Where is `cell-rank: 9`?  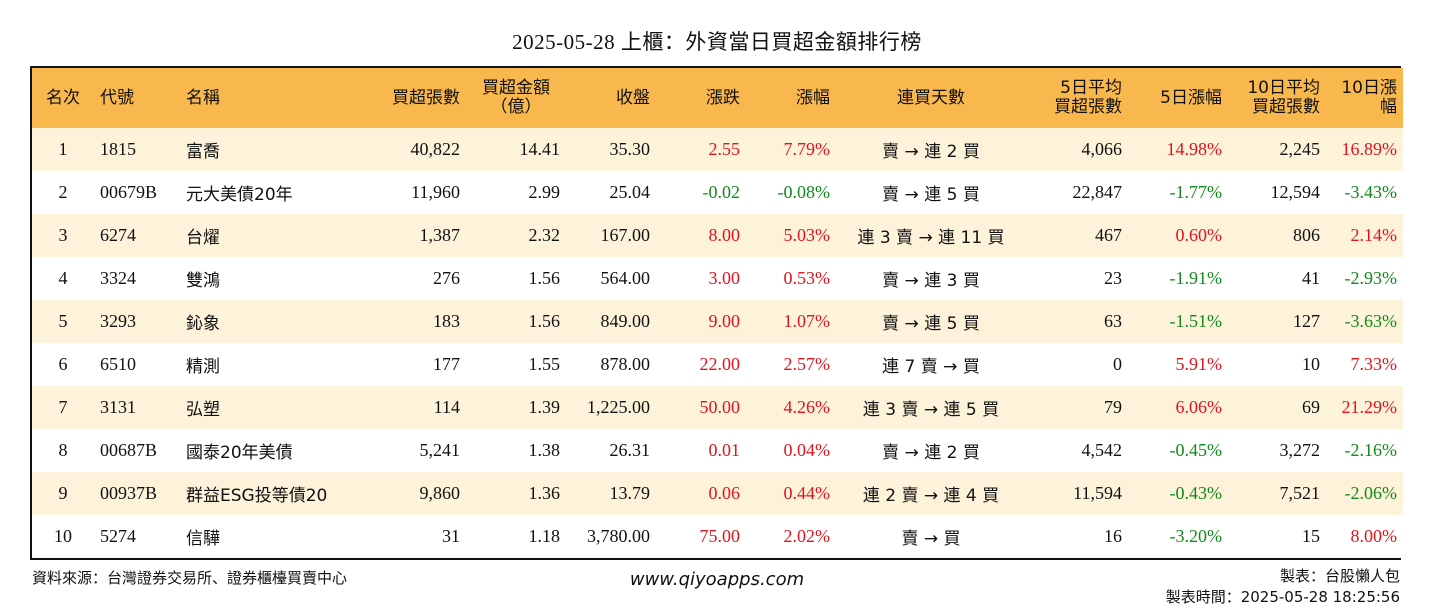 cell-rank: 9 is located at coordinates (63, 493).